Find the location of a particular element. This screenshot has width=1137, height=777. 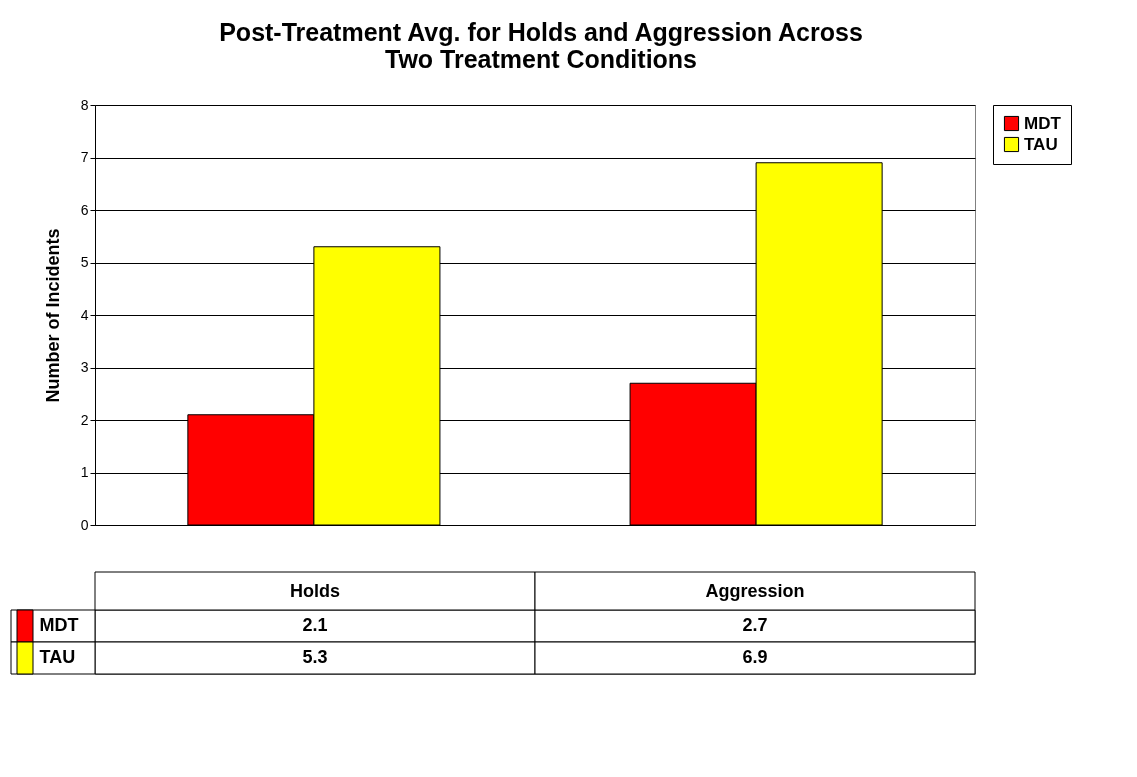

text: TAU is located at coordinates (57, 657).